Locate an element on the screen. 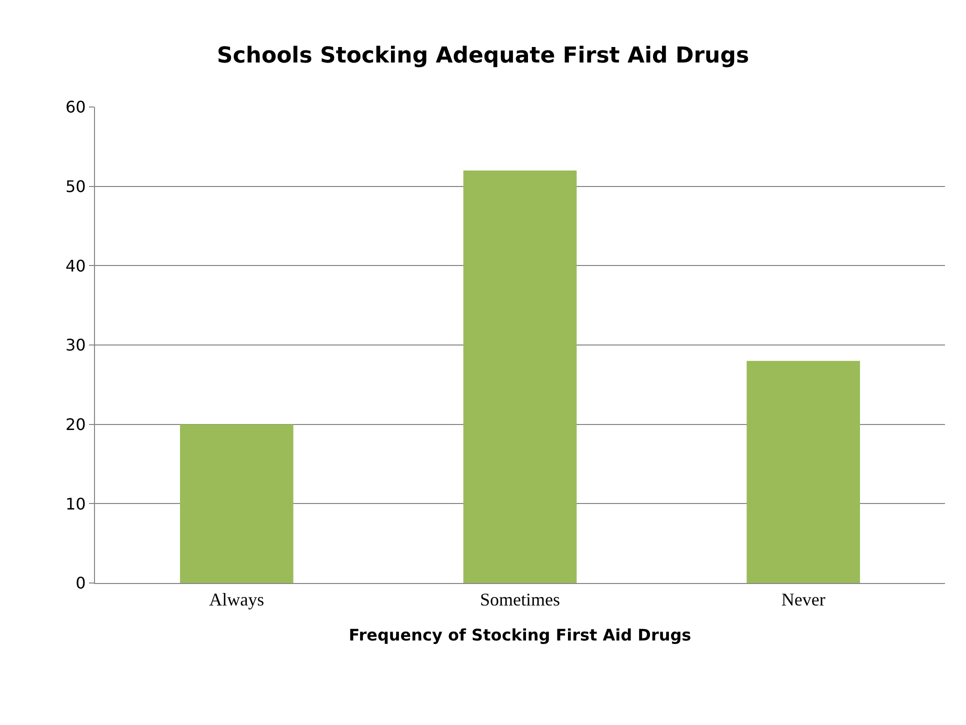 Image resolution: width=966 pixels, height=725 pixels. y-tick-label: 50 is located at coordinates (75, 186).